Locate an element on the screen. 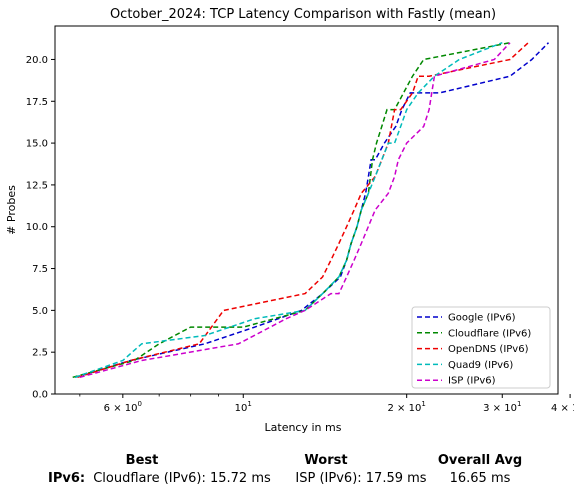 The width and height of the screenshot is (574, 494). x-tick-label: 3 × 10¹ is located at coordinates (502, 407).